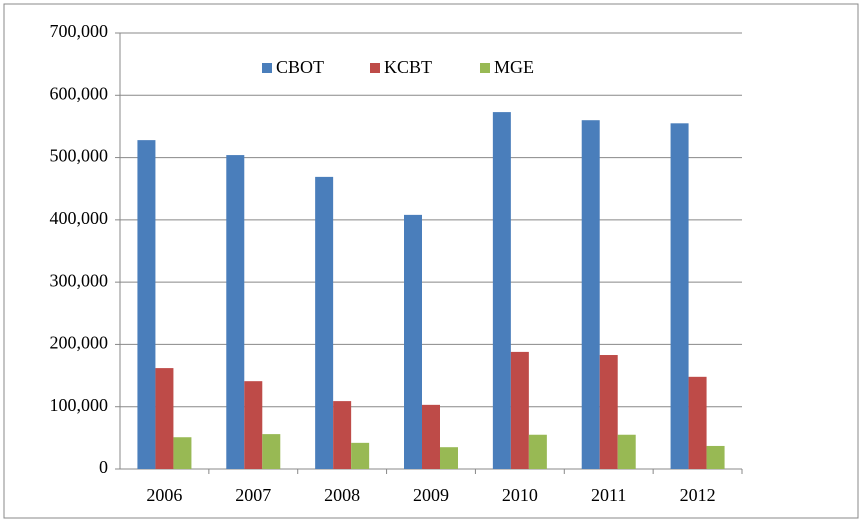 The width and height of the screenshot is (863, 523). Describe the element at coordinates (79, 280) in the screenshot. I see `y-tick-label: 300,000` at that location.